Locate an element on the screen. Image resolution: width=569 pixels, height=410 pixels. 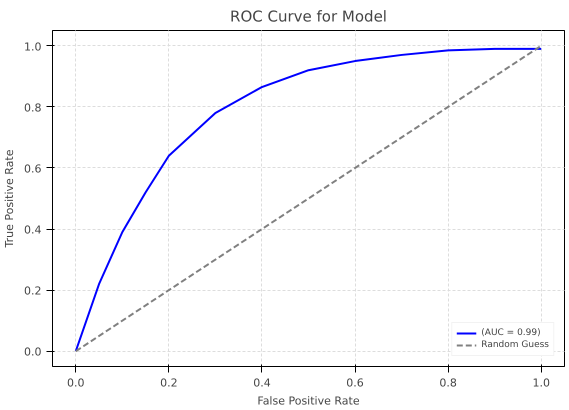
y-tick-label: 0.8 is located at coordinates (33, 107).